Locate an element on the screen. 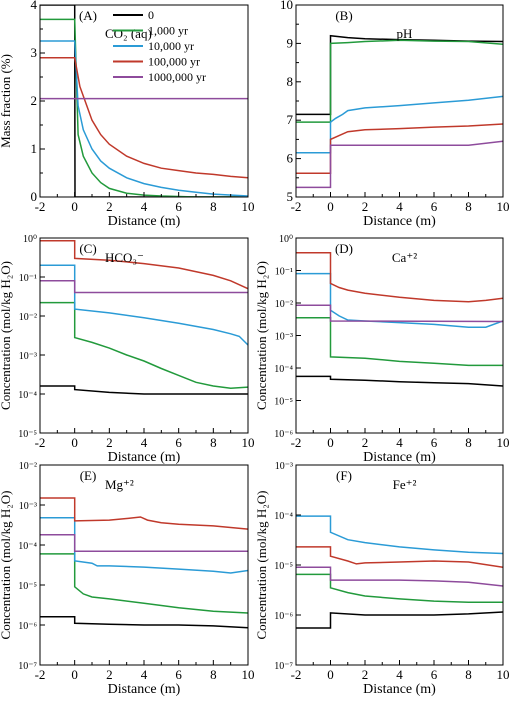 This screenshot has width=510, height=707. series-line-10000yr is located at coordinates (399, 535).